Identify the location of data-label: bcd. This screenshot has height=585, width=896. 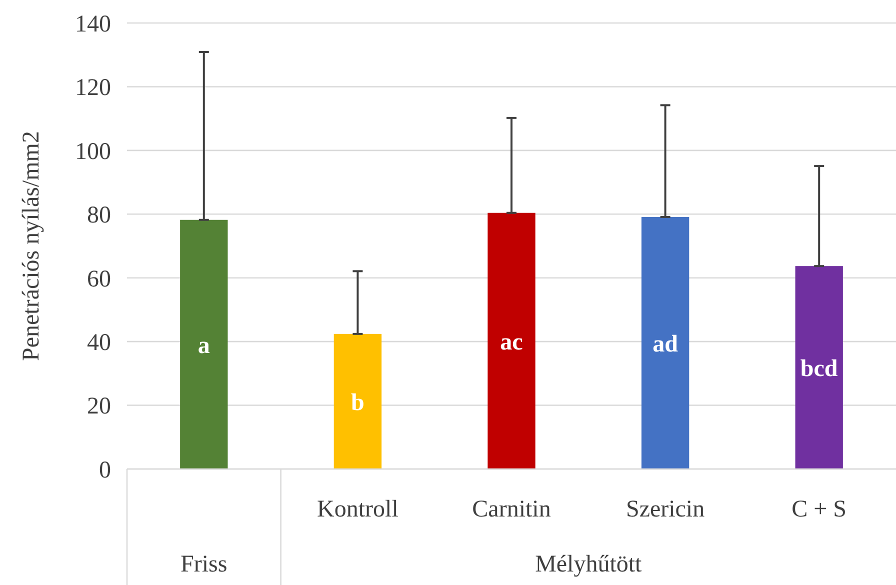
(819, 369).